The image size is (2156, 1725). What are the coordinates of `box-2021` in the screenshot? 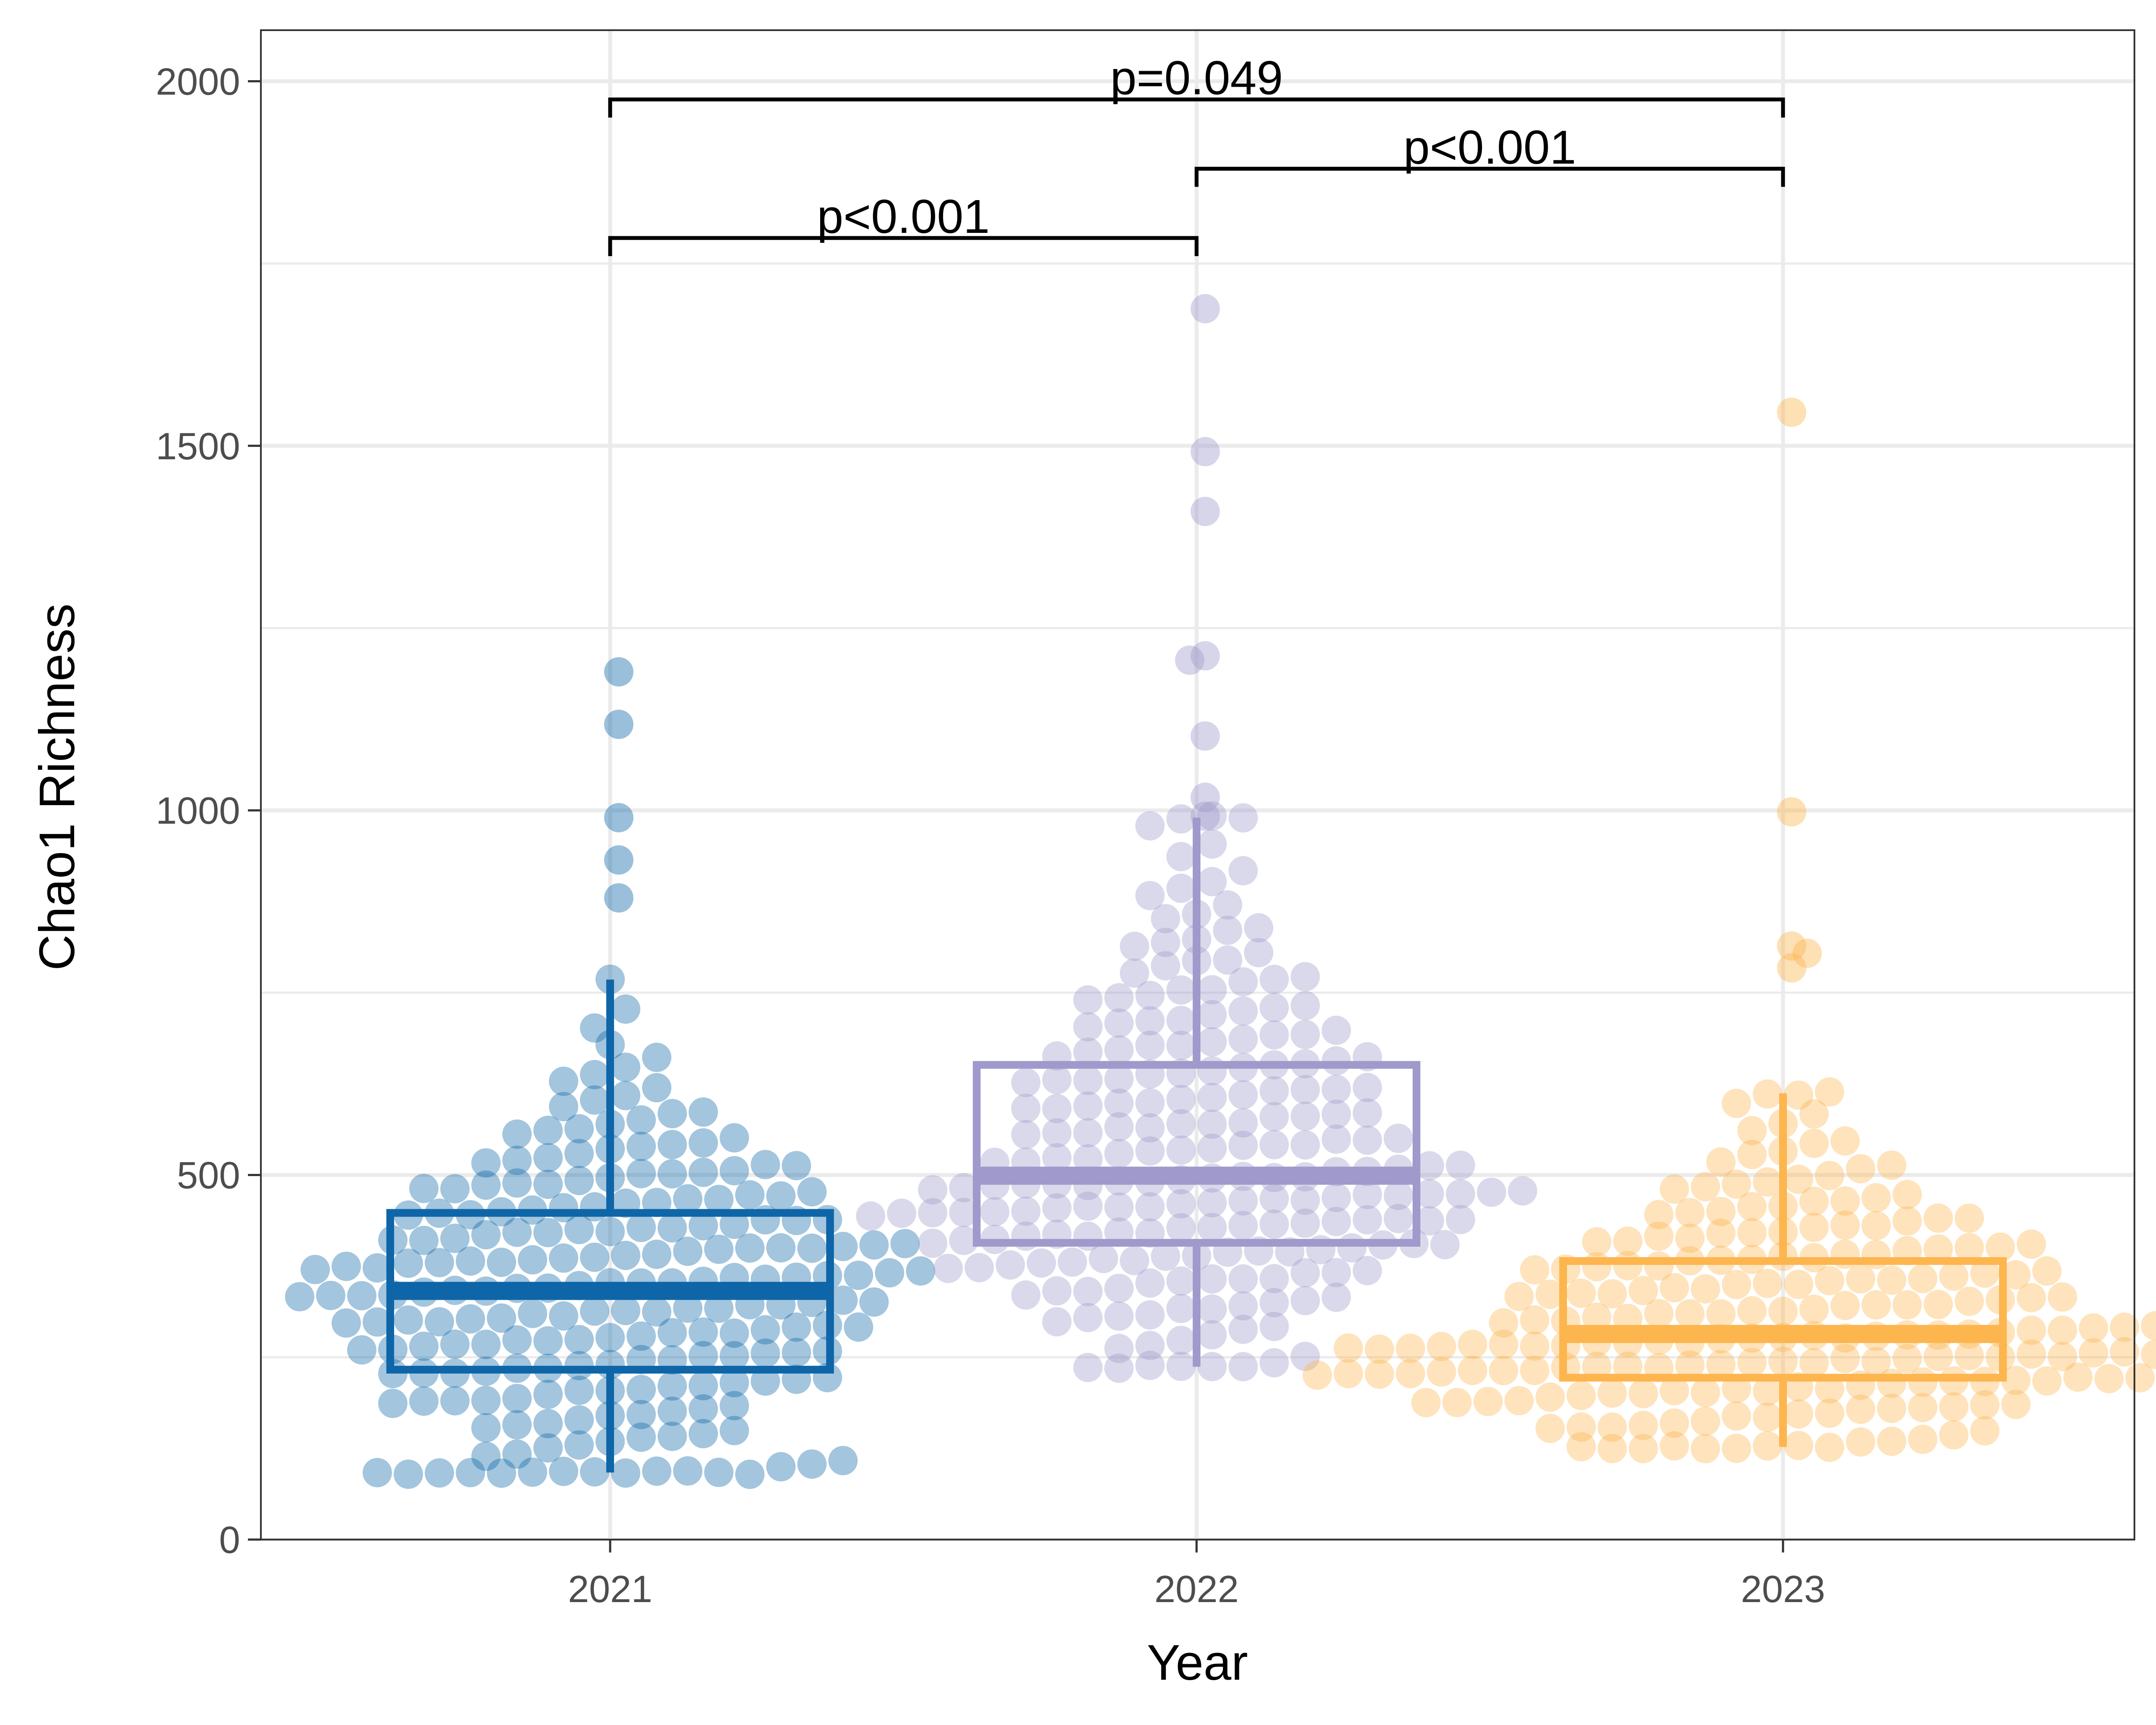 It's located at (610, 1226).